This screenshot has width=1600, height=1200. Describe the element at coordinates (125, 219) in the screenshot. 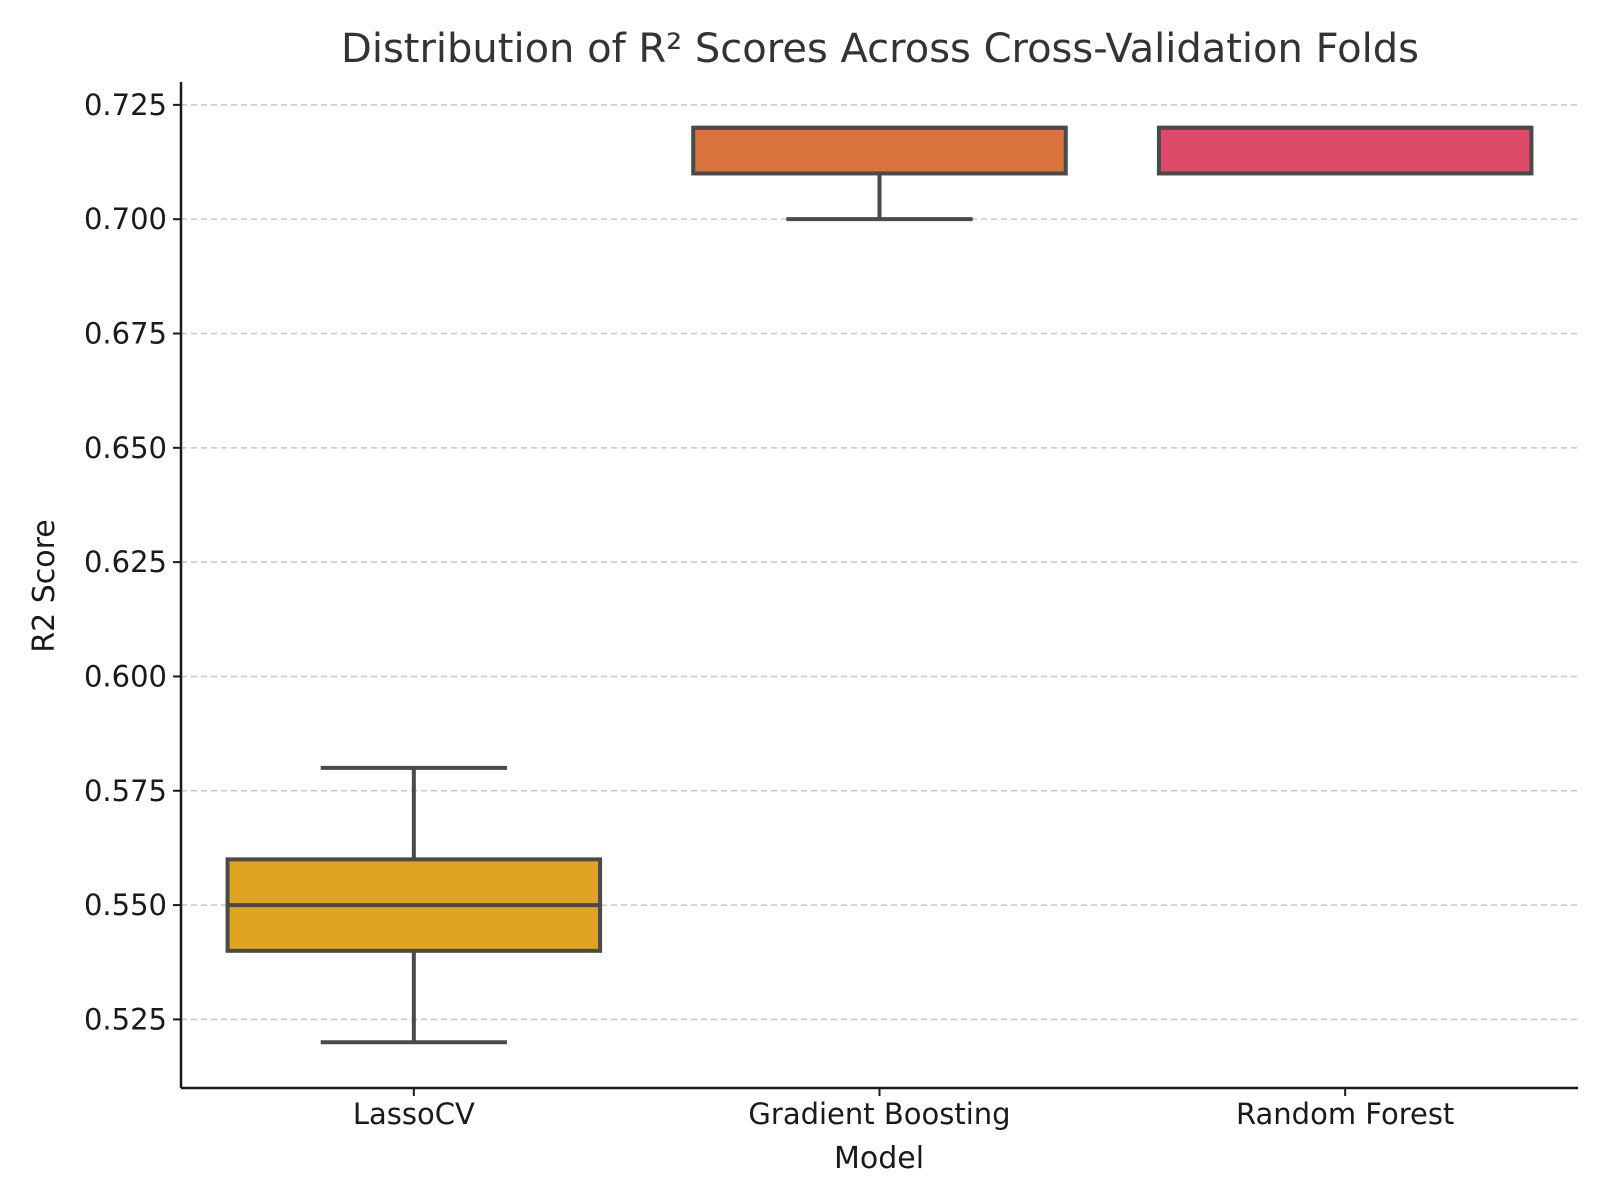

I see `y-tick-label: 0.700` at that location.